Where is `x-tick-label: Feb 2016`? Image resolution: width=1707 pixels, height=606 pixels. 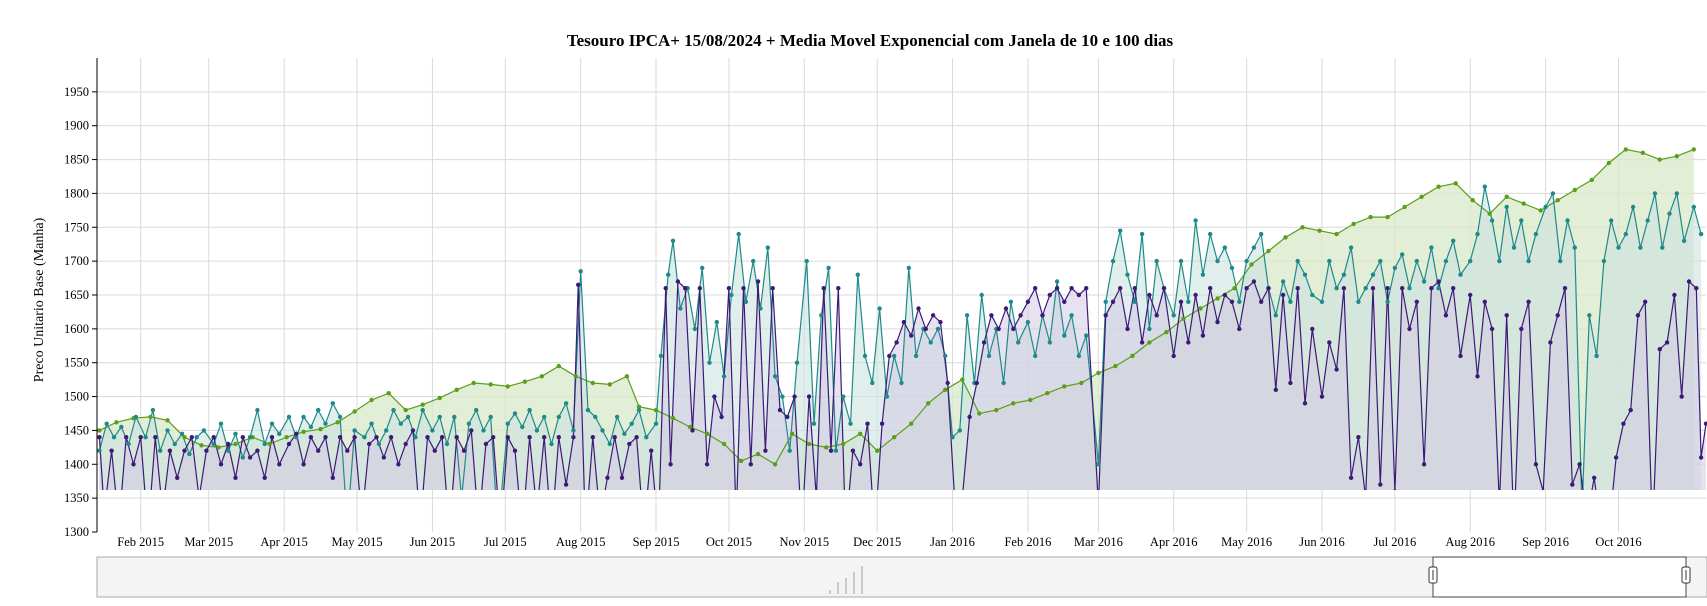
x-tick-label: Feb 2016 is located at coordinates (1027, 542).